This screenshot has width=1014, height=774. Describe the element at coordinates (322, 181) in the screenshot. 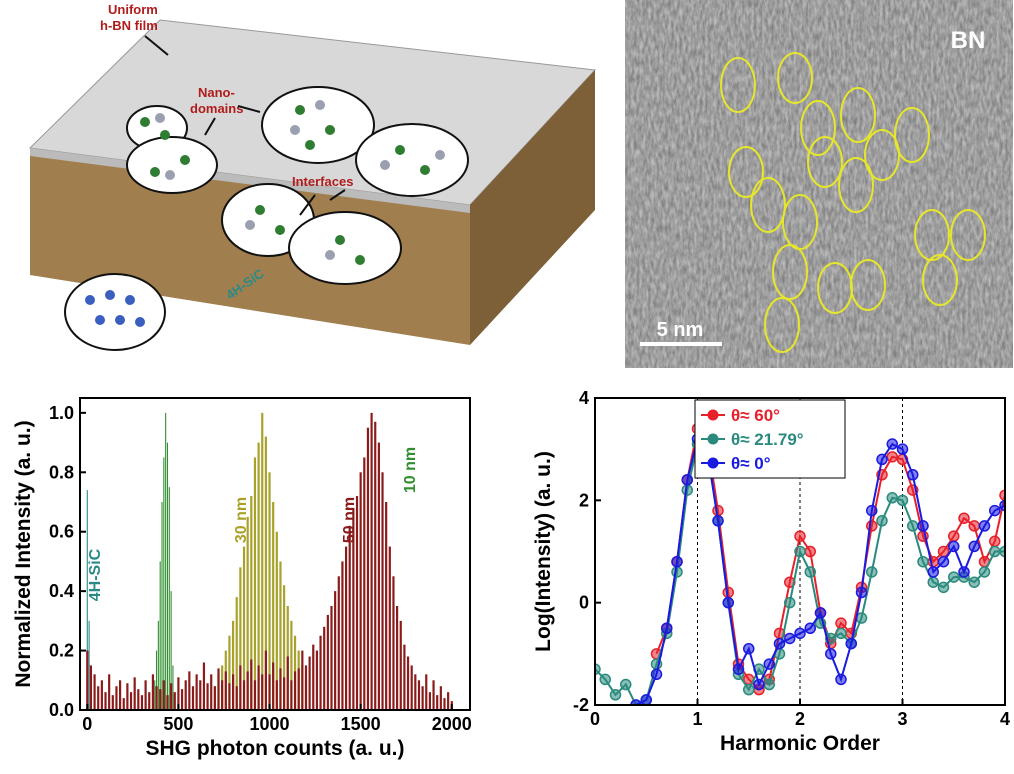

I see `interfaces-label: Interfaces` at that location.